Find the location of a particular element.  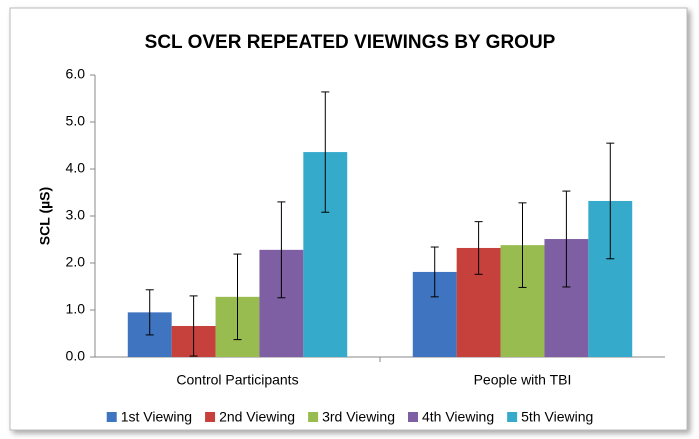

y-axis-label: SCL (µS) is located at coordinates (45, 216).